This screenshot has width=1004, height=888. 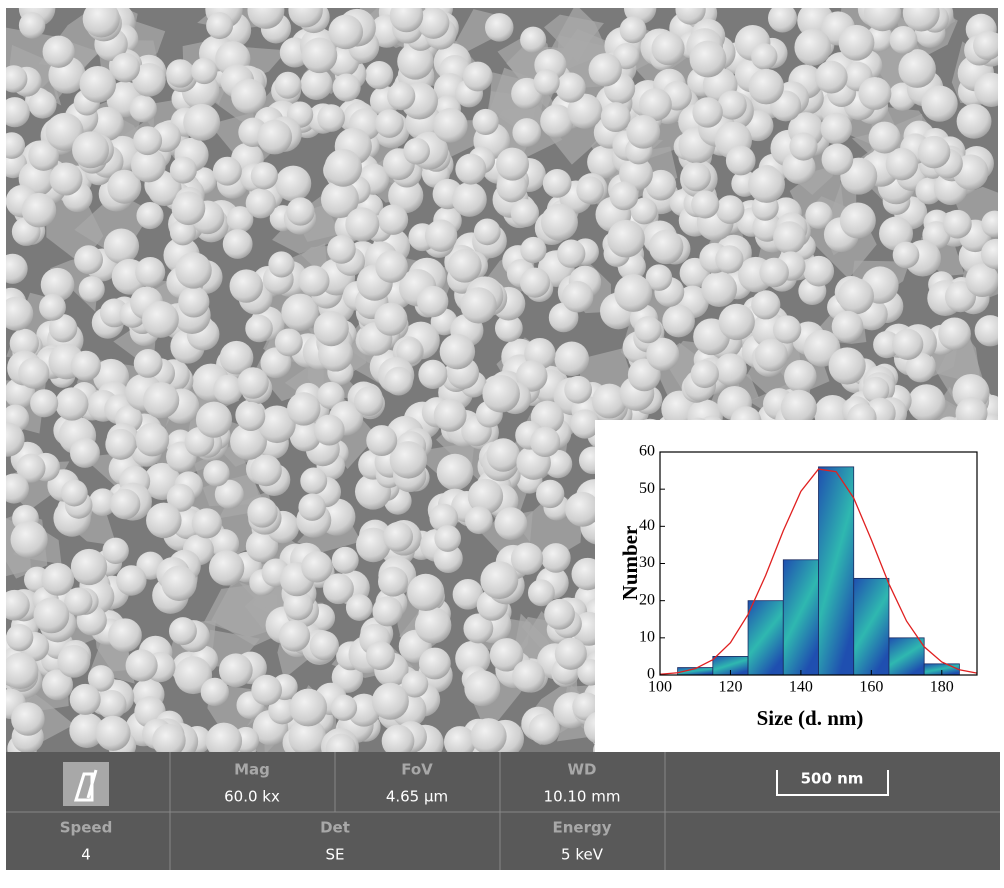 I want to click on mag-label: Mag, so click(x=252, y=770).